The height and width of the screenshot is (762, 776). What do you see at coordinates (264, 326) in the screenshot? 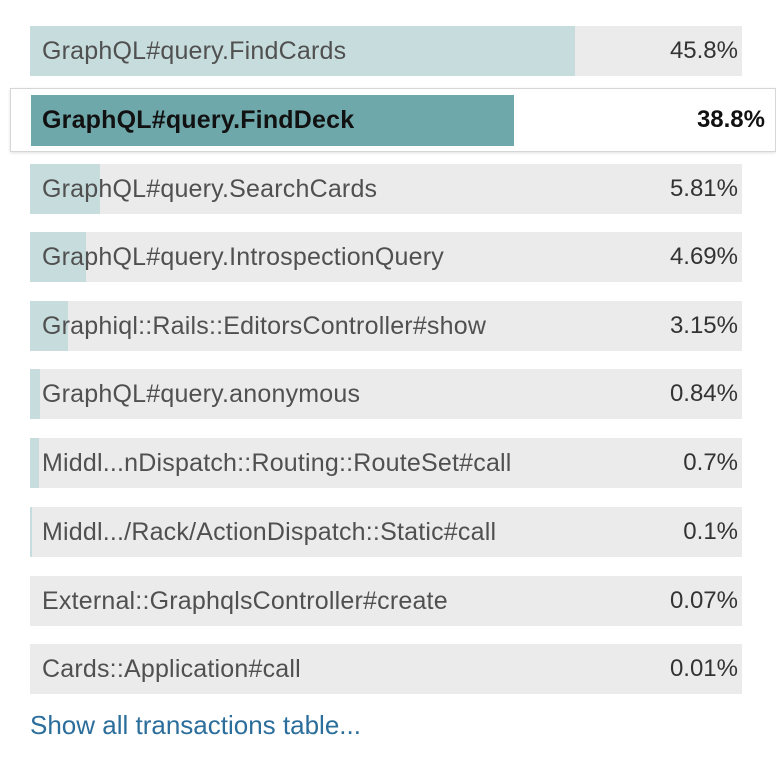
I see `transaction-name: Graphiql::Rails::EditorsController#show` at bounding box center [264, 326].